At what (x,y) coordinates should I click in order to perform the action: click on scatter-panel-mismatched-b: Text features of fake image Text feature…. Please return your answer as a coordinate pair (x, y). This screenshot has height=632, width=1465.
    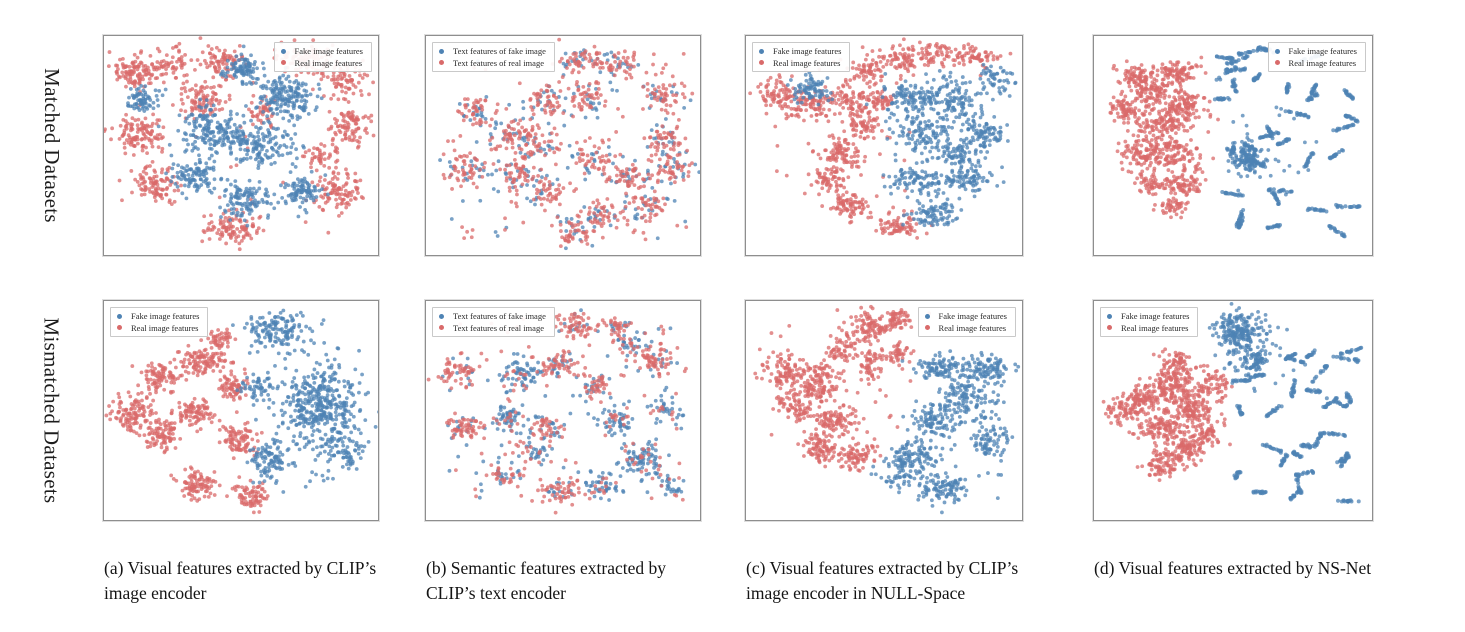
    Looking at the image, I should click on (563, 410).